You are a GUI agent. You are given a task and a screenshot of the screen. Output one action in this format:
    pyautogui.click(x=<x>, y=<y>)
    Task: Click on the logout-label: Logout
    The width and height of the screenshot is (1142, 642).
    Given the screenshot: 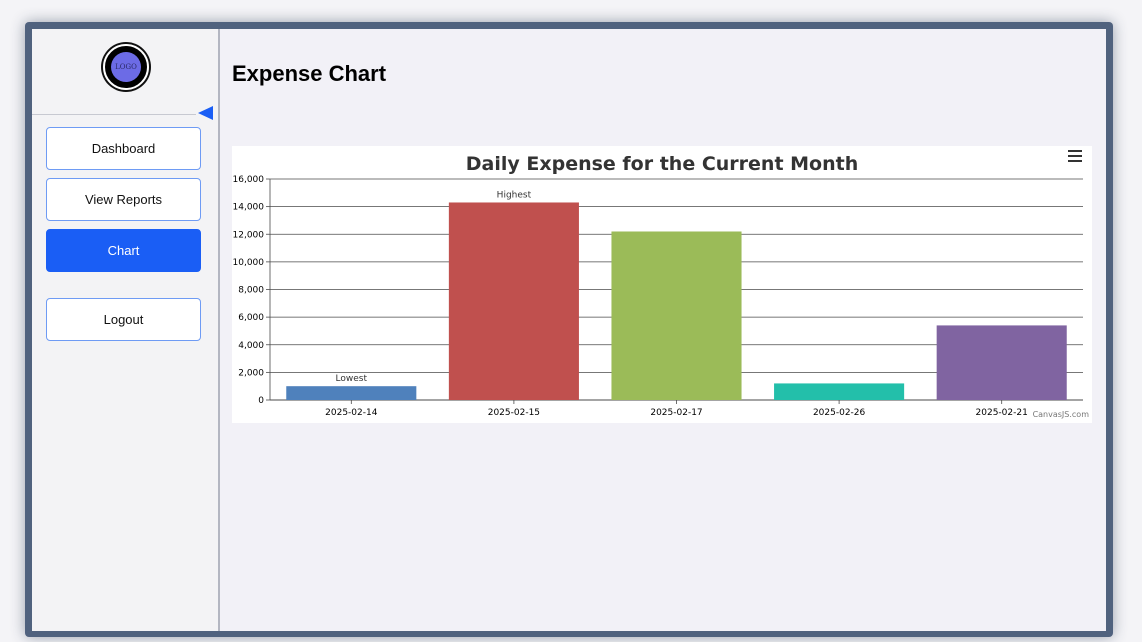 What is the action you would take?
    pyautogui.click(x=123, y=319)
    